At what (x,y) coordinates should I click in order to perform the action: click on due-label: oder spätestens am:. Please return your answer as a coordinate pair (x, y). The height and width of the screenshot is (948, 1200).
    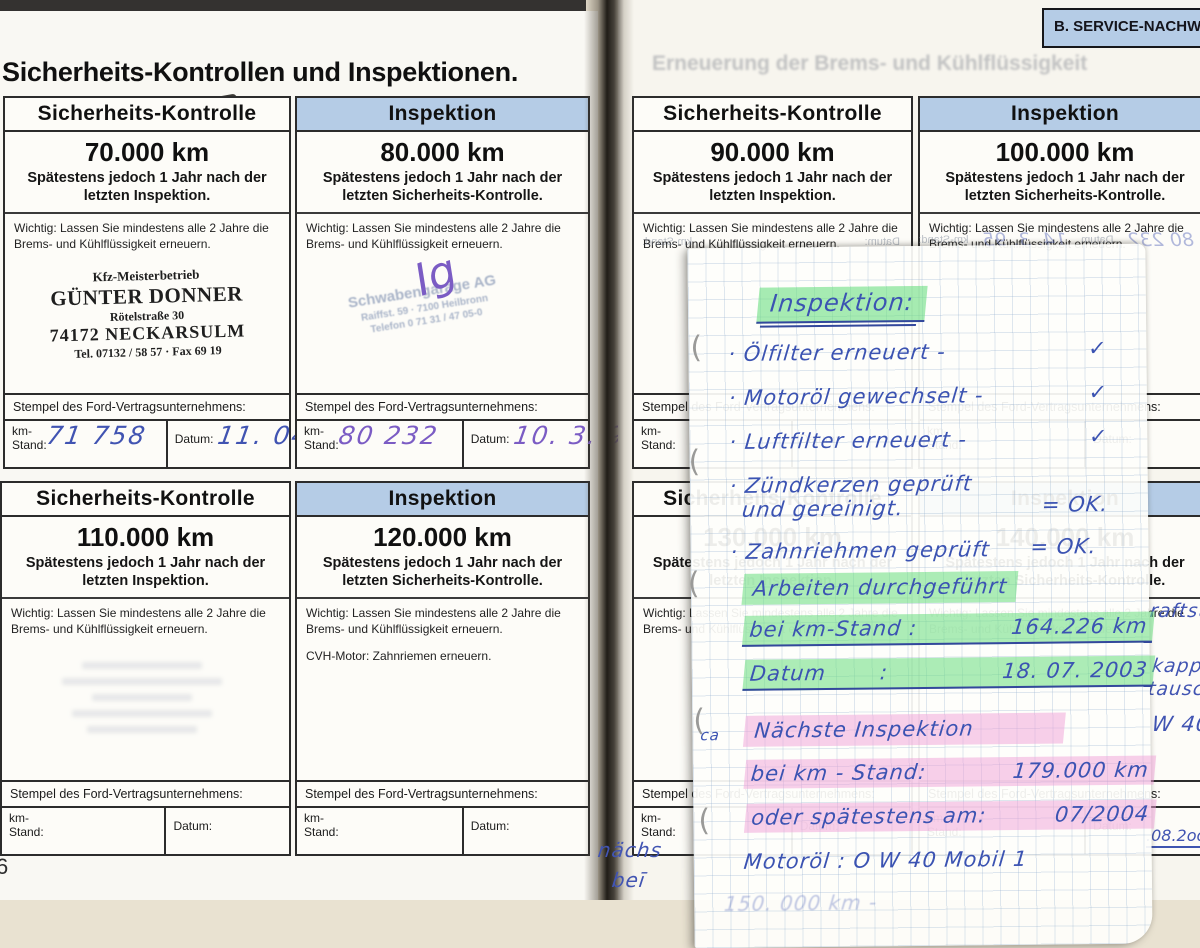
    Looking at the image, I should click on (869, 816).